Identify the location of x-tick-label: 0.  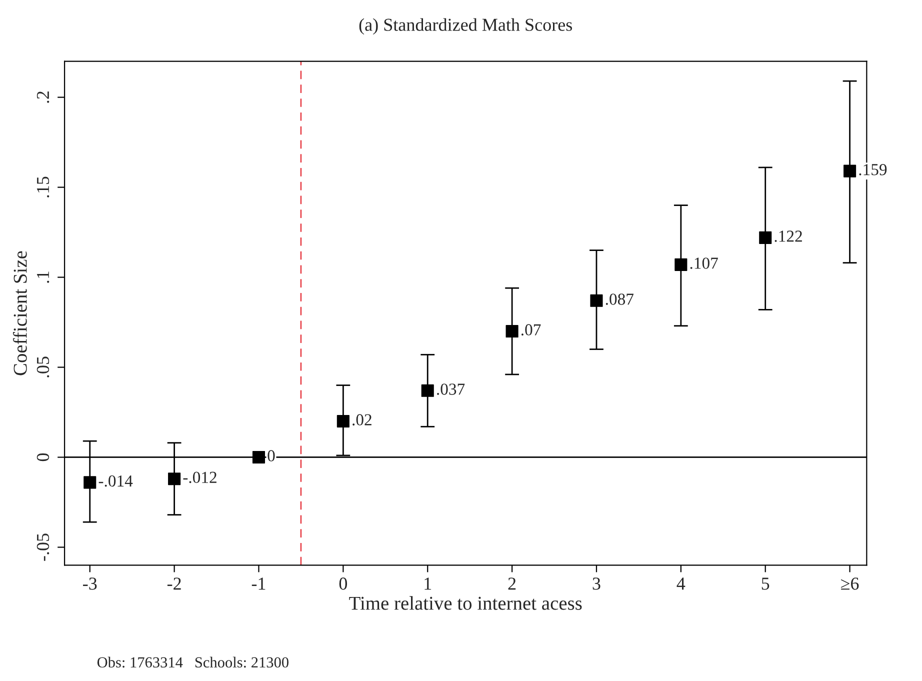
(343, 584).